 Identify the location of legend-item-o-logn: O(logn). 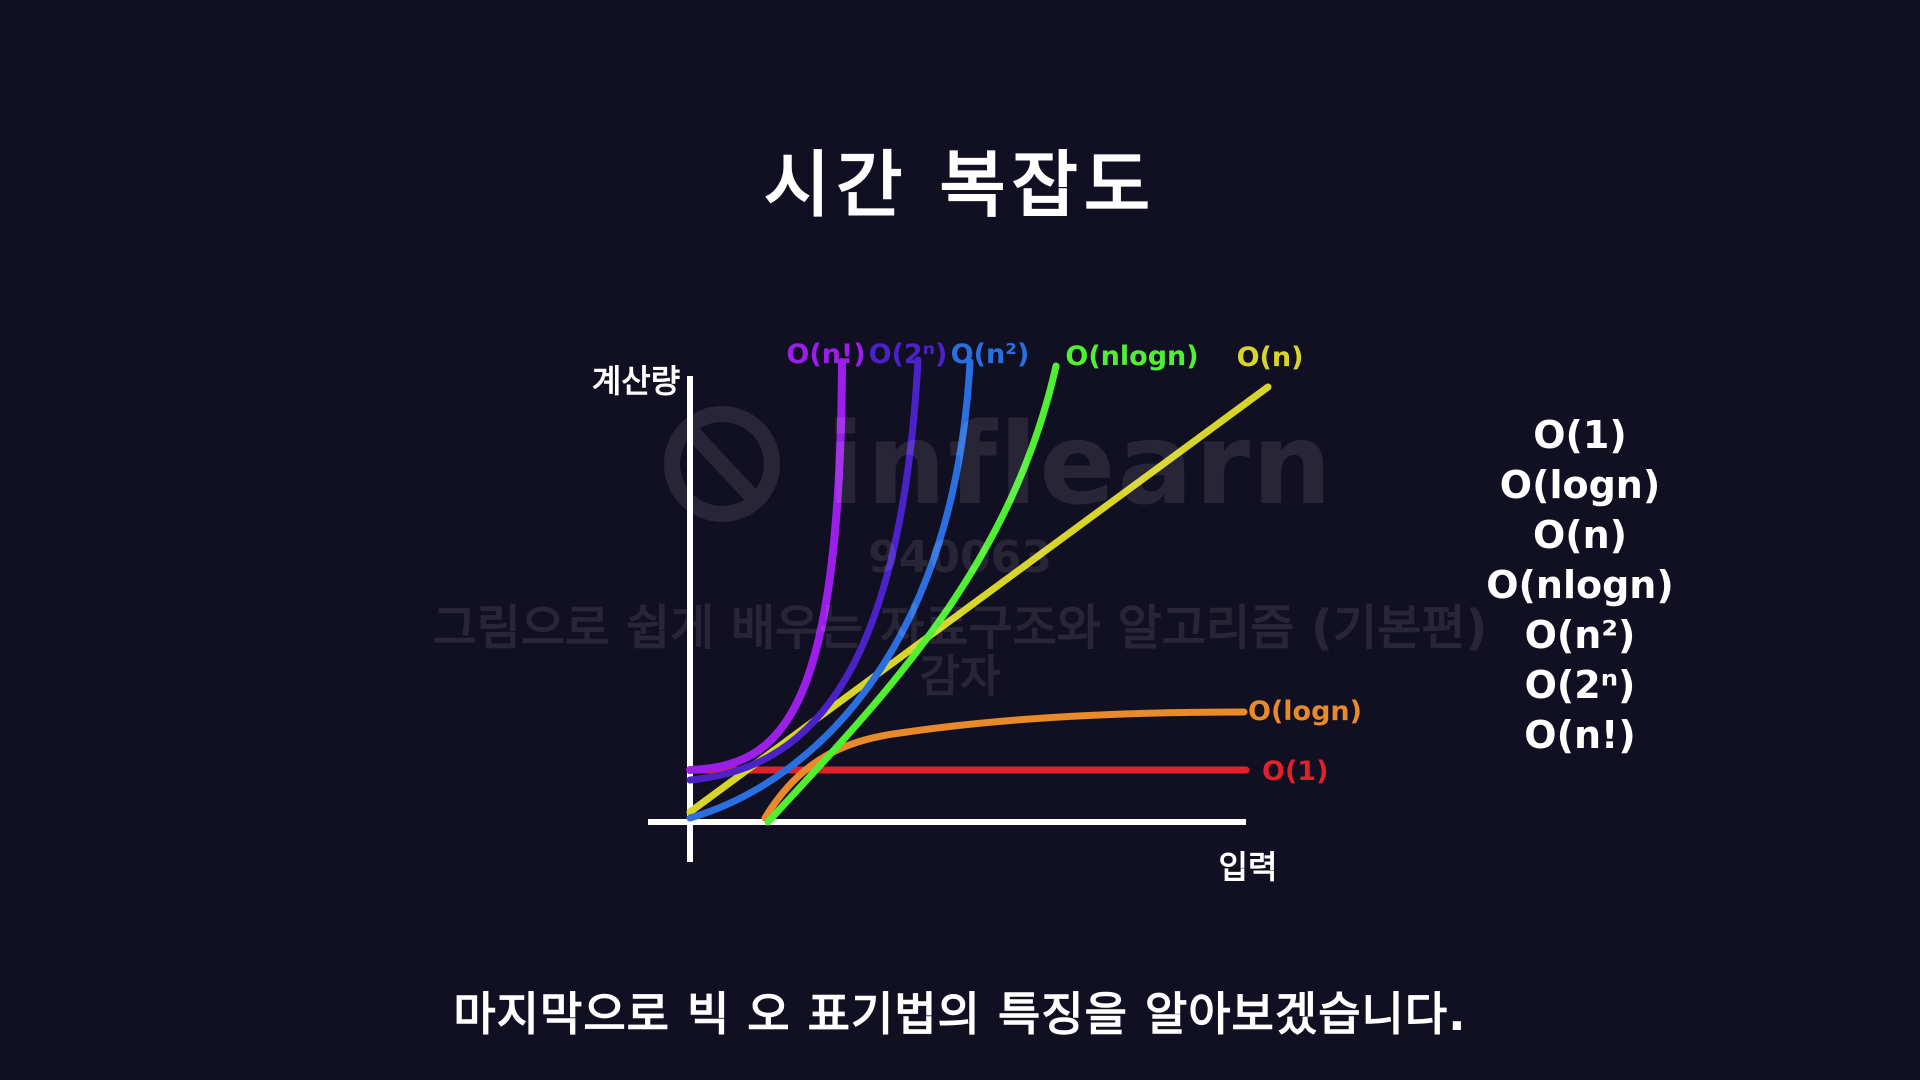
(1580, 485).